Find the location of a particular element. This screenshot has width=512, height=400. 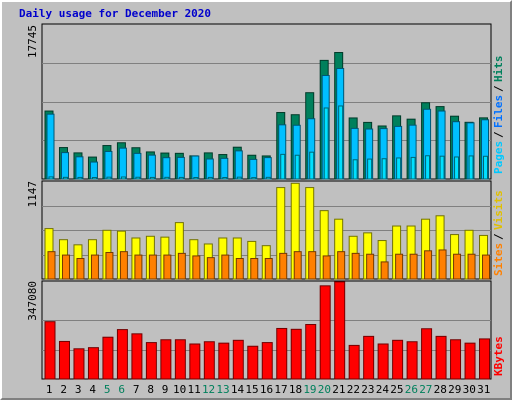

x-tick-label-day-10: 10 is located at coordinates (179, 389).